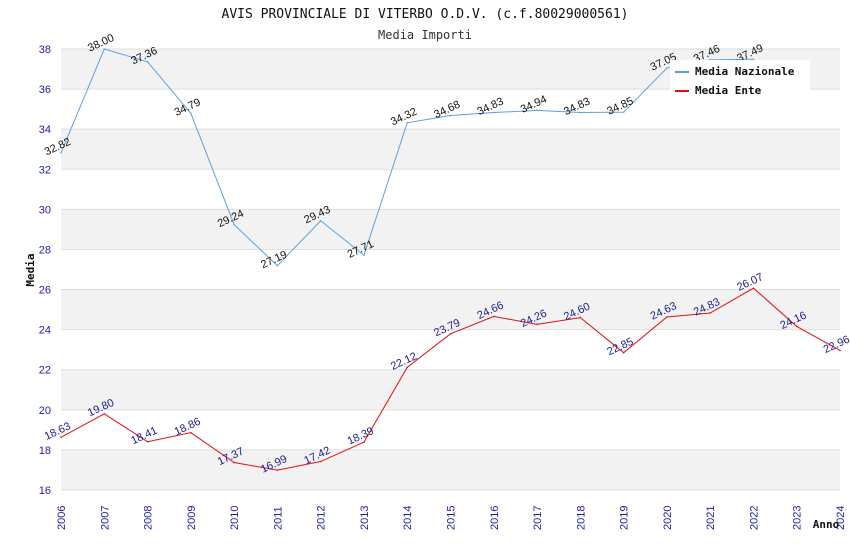 Image resolution: width=850 pixels, height=550 pixels. I want to click on x-tick-label: 2008, so click(149, 518).